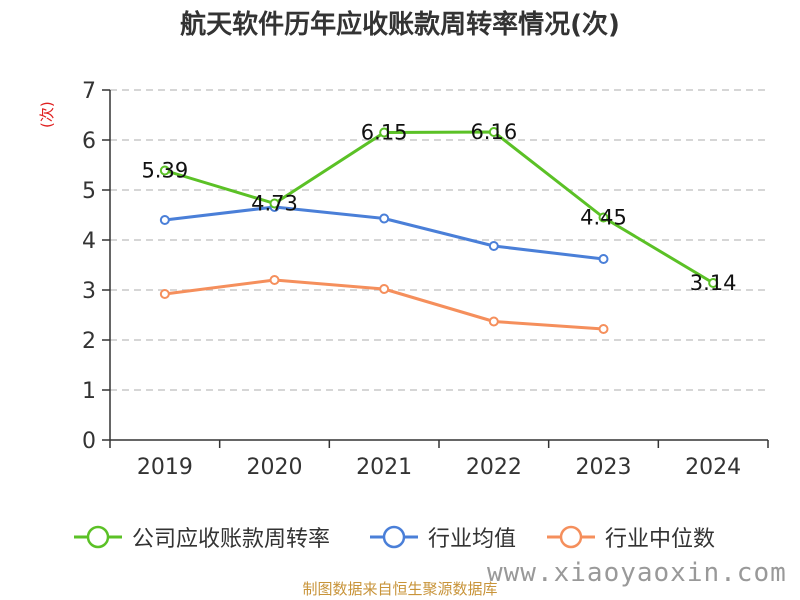 This screenshot has height=600, width=800. I want to click on data-label: 3.14, so click(713, 283).